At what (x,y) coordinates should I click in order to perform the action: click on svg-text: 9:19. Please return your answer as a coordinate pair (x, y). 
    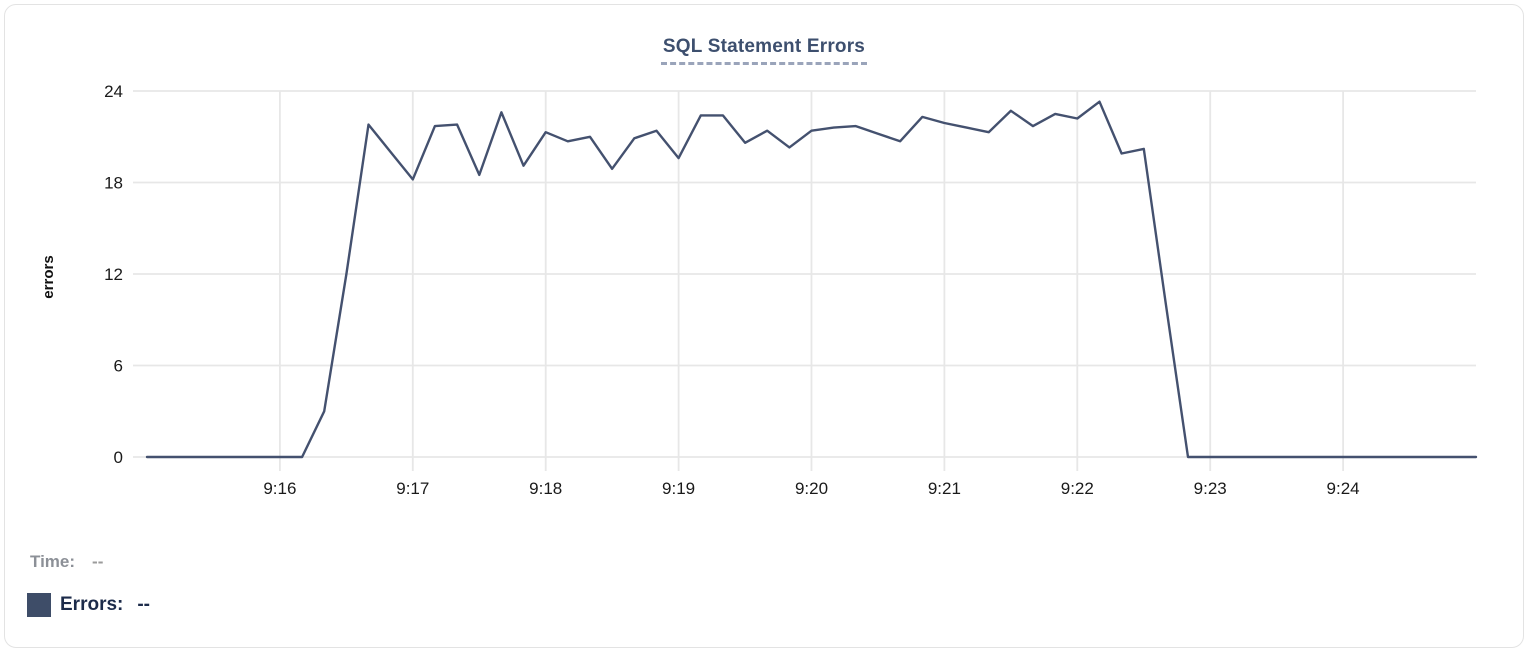
    Looking at the image, I should click on (678, 488).